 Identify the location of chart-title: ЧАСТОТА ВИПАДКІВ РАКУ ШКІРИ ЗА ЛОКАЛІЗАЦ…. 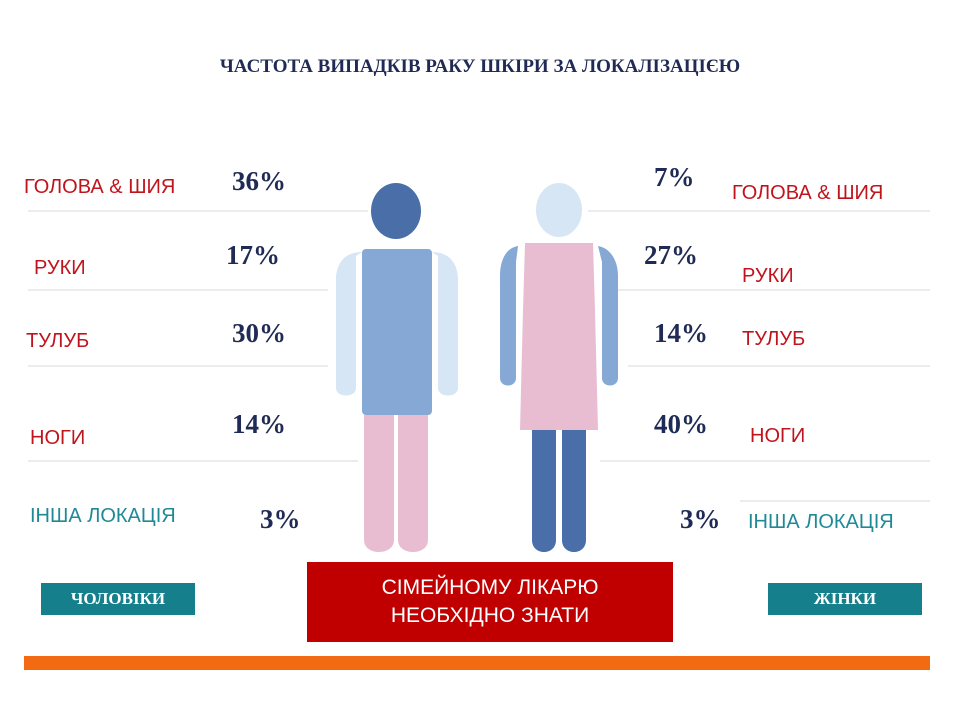
(480, 66).